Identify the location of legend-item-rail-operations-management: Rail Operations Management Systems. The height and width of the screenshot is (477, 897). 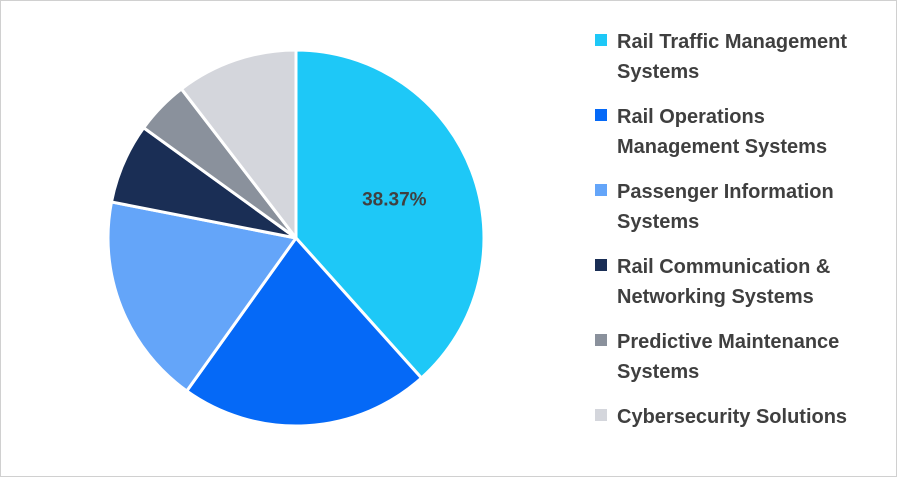
(740, 139).